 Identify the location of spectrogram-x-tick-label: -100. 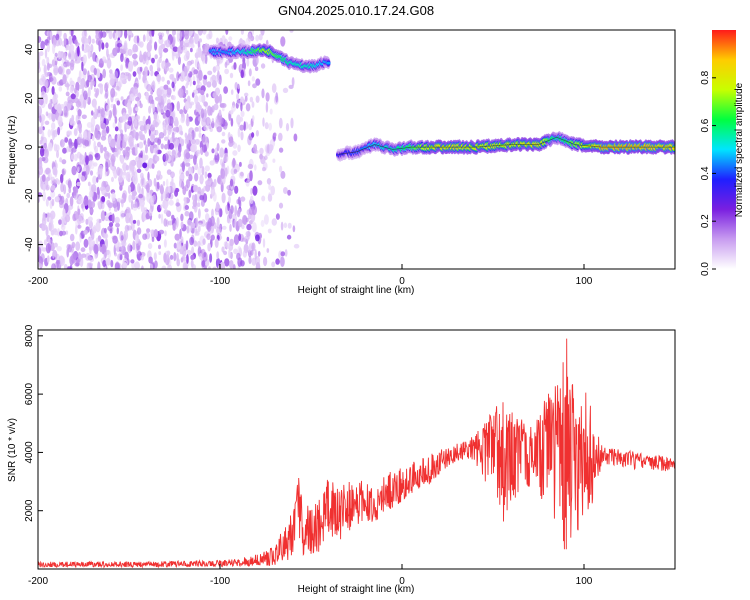
(220, 281).